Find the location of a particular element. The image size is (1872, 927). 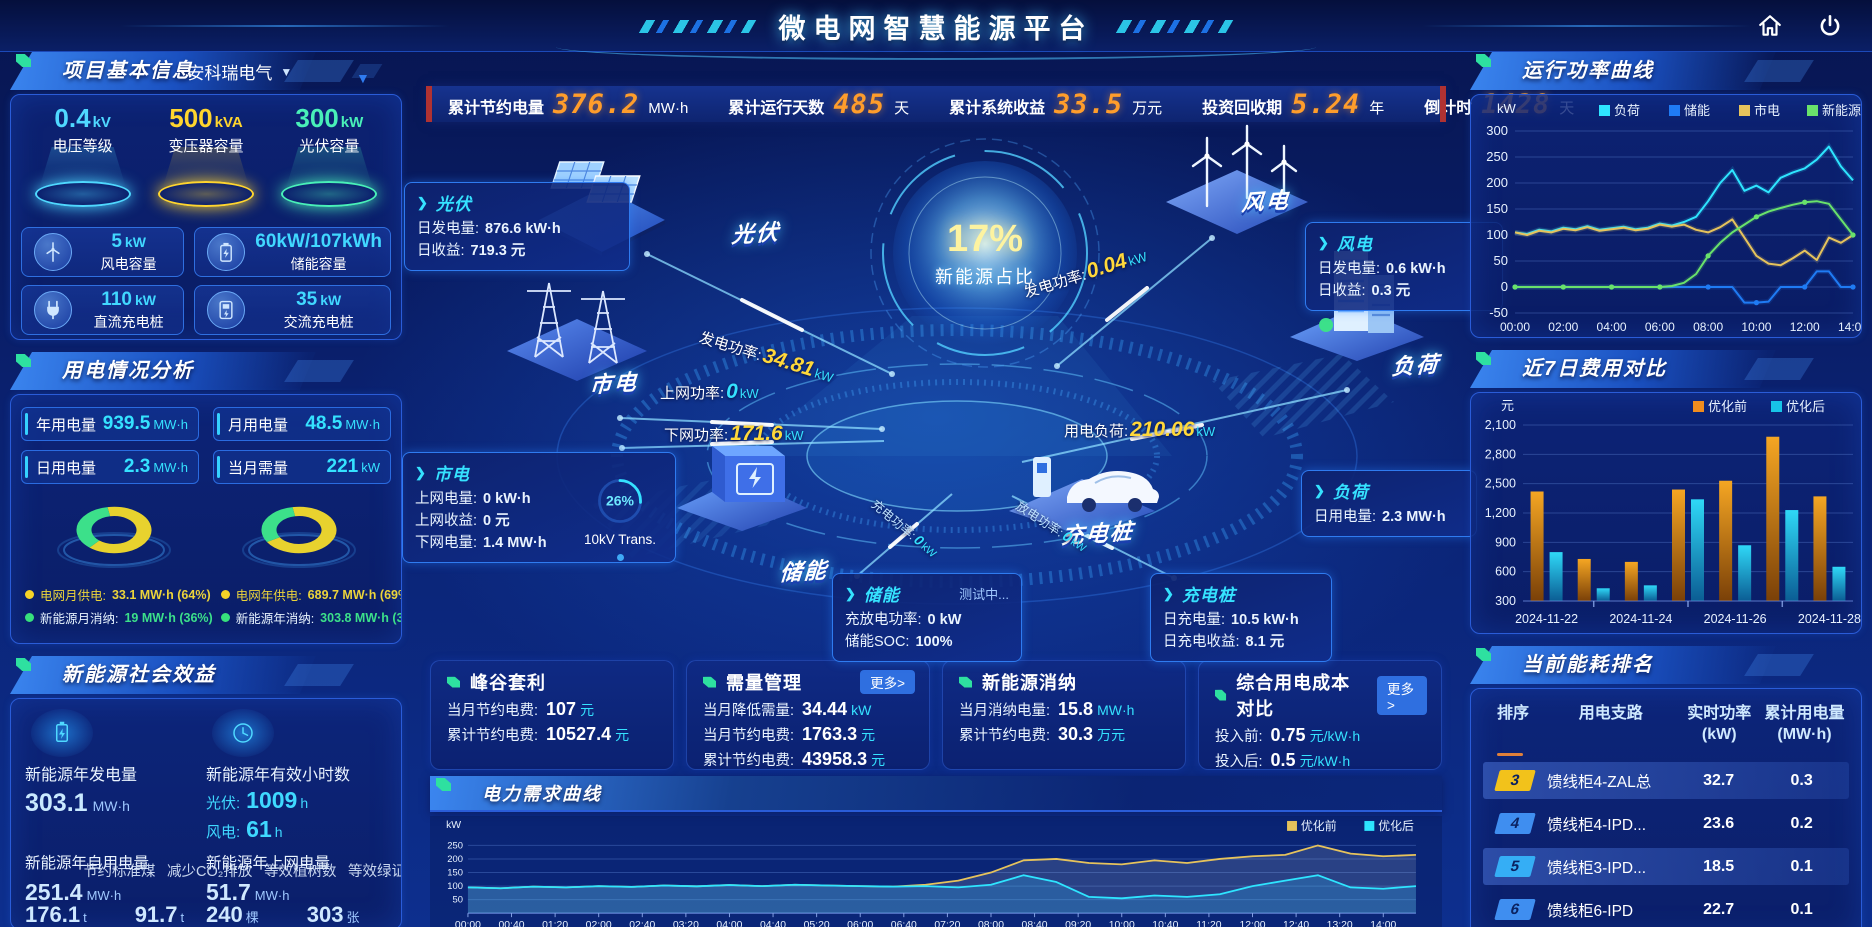

cone-value: 500 kVA is located at coordinates (206, 118).